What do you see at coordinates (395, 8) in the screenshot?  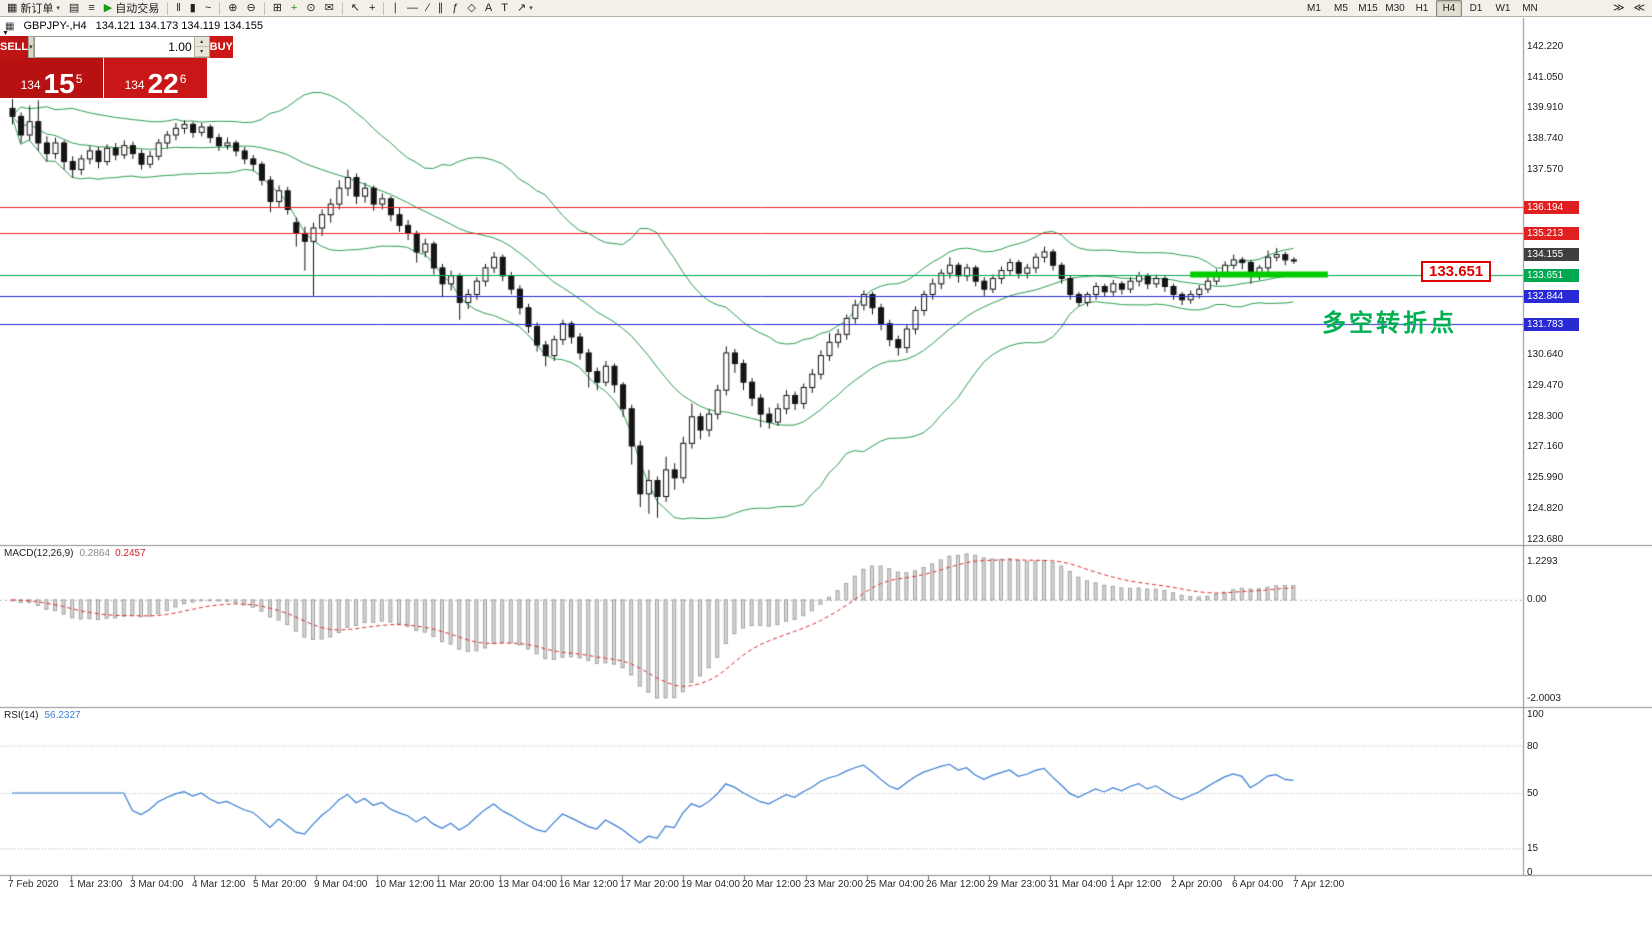 I see `vertical-line-icon: ∣` at bounding box center [395, 8].